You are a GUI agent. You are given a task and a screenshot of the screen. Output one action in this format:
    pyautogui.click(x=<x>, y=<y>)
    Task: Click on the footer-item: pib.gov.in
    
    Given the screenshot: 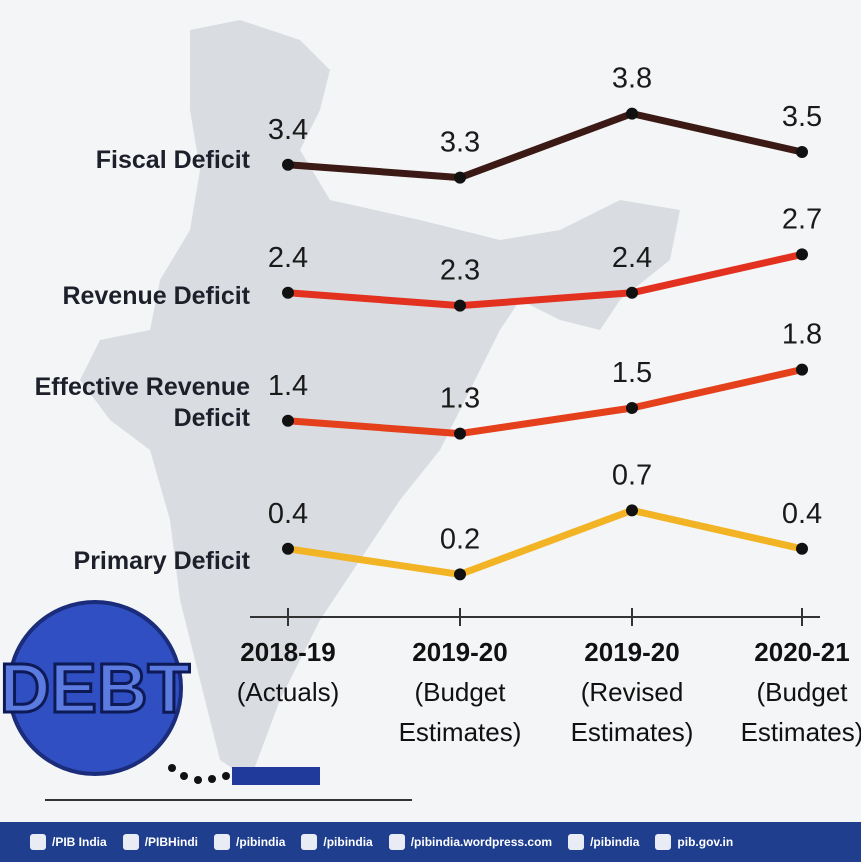 What is the action you would take?
    pyautogui.click(x=694, y=842)
    